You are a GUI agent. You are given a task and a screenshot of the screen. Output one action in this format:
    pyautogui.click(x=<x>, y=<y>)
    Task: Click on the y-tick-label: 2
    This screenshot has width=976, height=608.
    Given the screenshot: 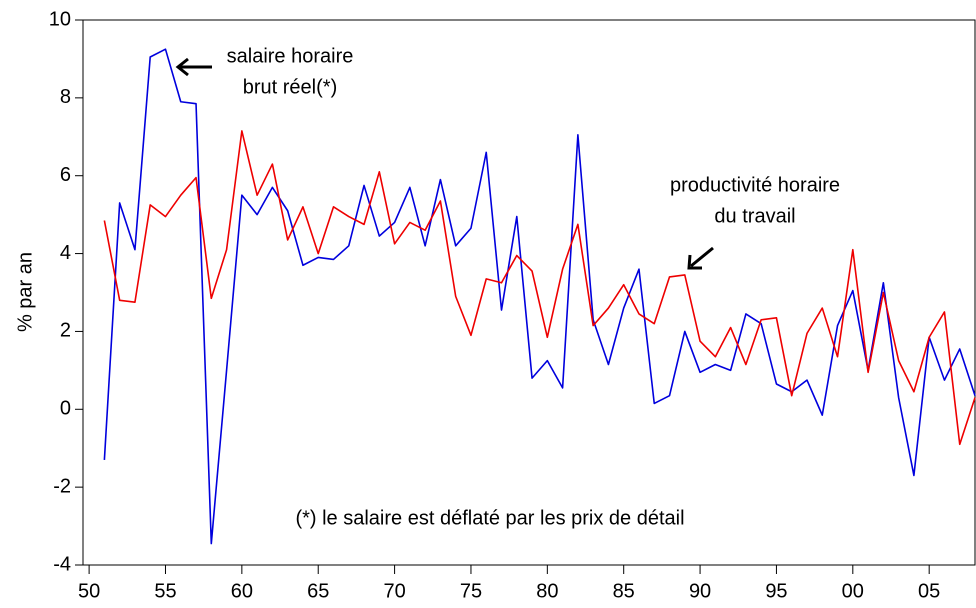 What is the action you would take?
    pyautogui.click(x=65, y=331)
    